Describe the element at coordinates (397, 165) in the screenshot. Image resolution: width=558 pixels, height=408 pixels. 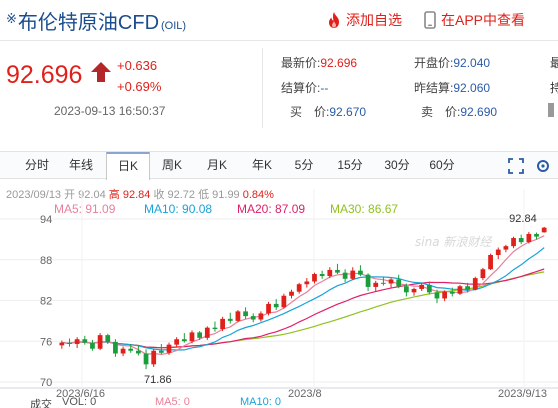
I see `tab-30min: 30分` at that location.